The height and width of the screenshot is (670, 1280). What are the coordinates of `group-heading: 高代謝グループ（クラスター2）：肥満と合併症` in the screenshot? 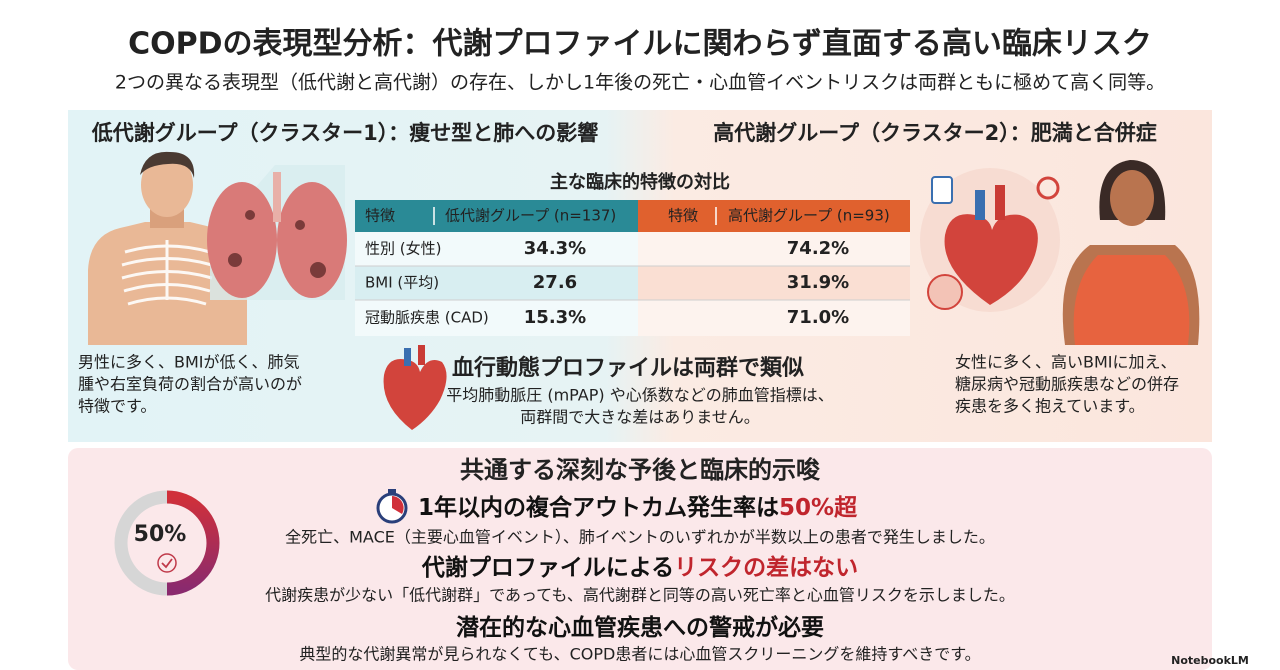 It's located at (934, 133).